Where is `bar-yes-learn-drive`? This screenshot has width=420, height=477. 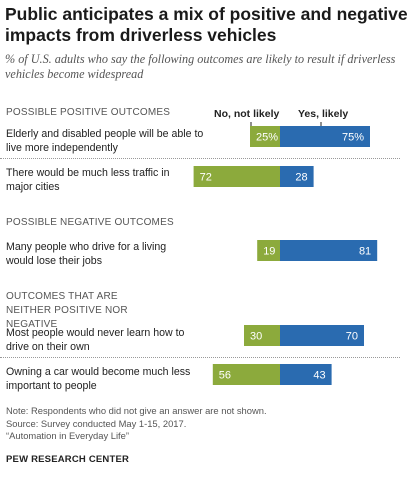
bar-yes-learn-drive is located at coordinates (322, 335).